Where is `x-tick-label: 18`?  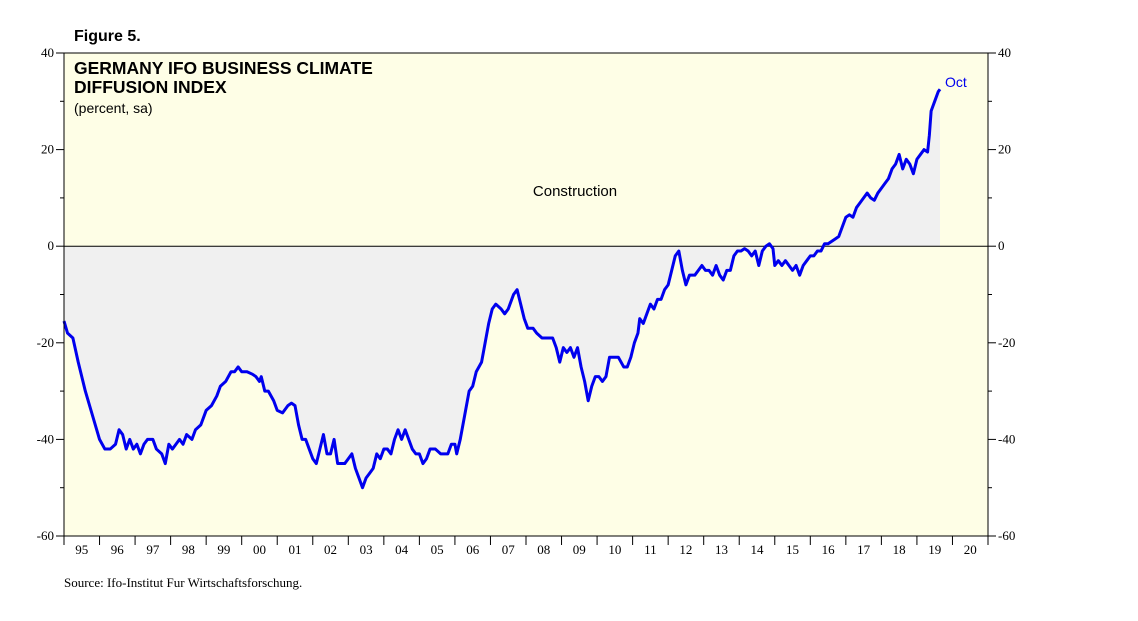 x-tick-label: 18 is located at coordinates (899, 549).